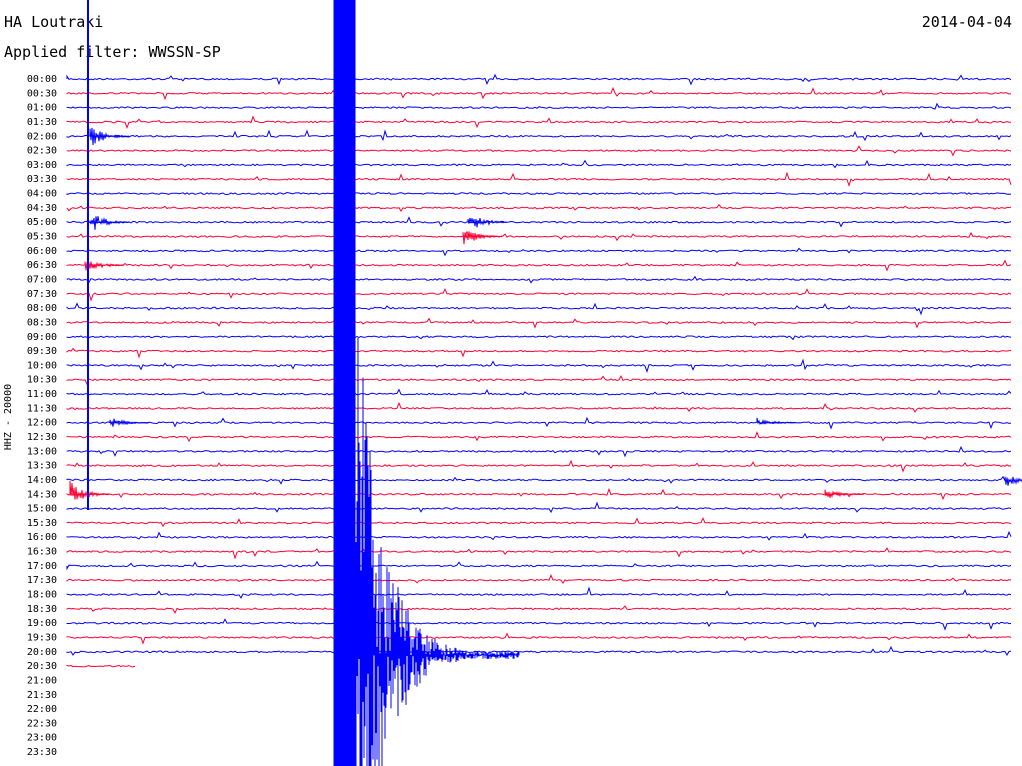 This screenshot has height=766, width=1022. What do you see at coordinates (42, 423) in the screenshot?
I see `time-label: 12:00` at bounding box center [42, 423].